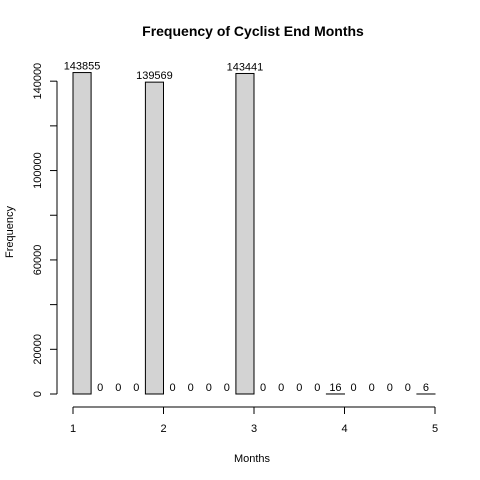 The width and height of the screenshot is (480, 480). Describe the element at coordinates (38, 394) in the screenshot. I see `y-tick-label: 0` at that location.